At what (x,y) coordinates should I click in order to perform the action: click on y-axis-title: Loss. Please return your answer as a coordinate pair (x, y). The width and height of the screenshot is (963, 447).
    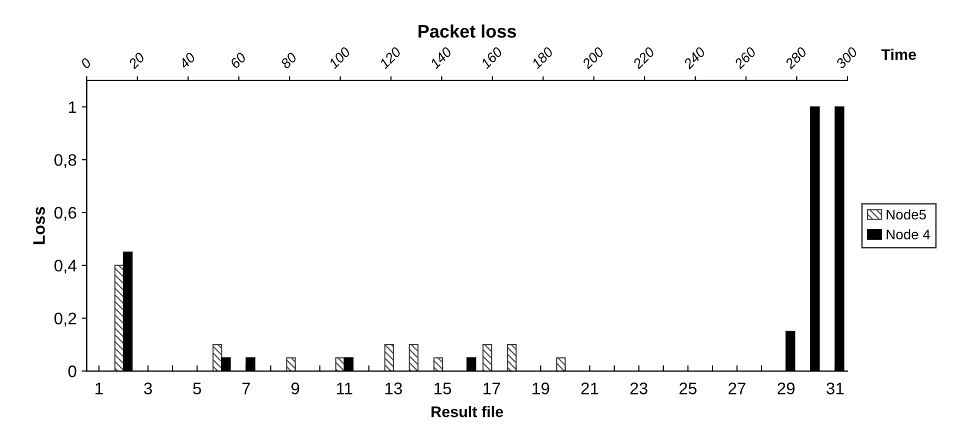
    Looking at the image, I should click on (39, 225).